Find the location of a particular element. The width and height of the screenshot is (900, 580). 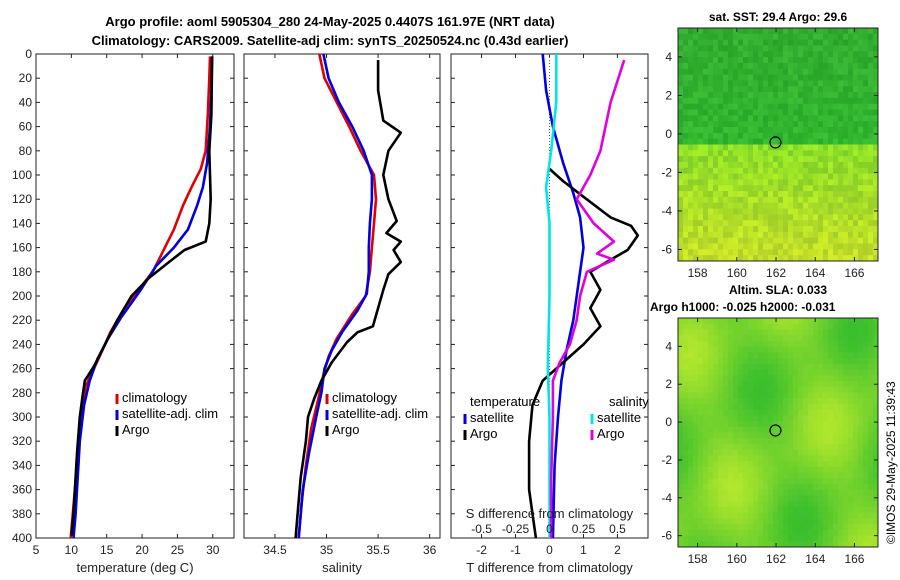

legend-entry: Argo is located at coordinates (610, 433).